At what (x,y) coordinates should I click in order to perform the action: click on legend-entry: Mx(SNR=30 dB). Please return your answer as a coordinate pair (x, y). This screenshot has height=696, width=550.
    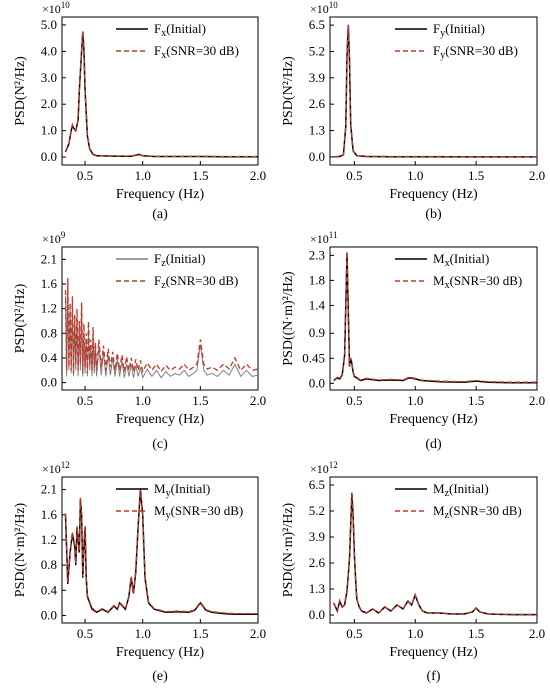
    Looking at the image, I should click on (477, 282).